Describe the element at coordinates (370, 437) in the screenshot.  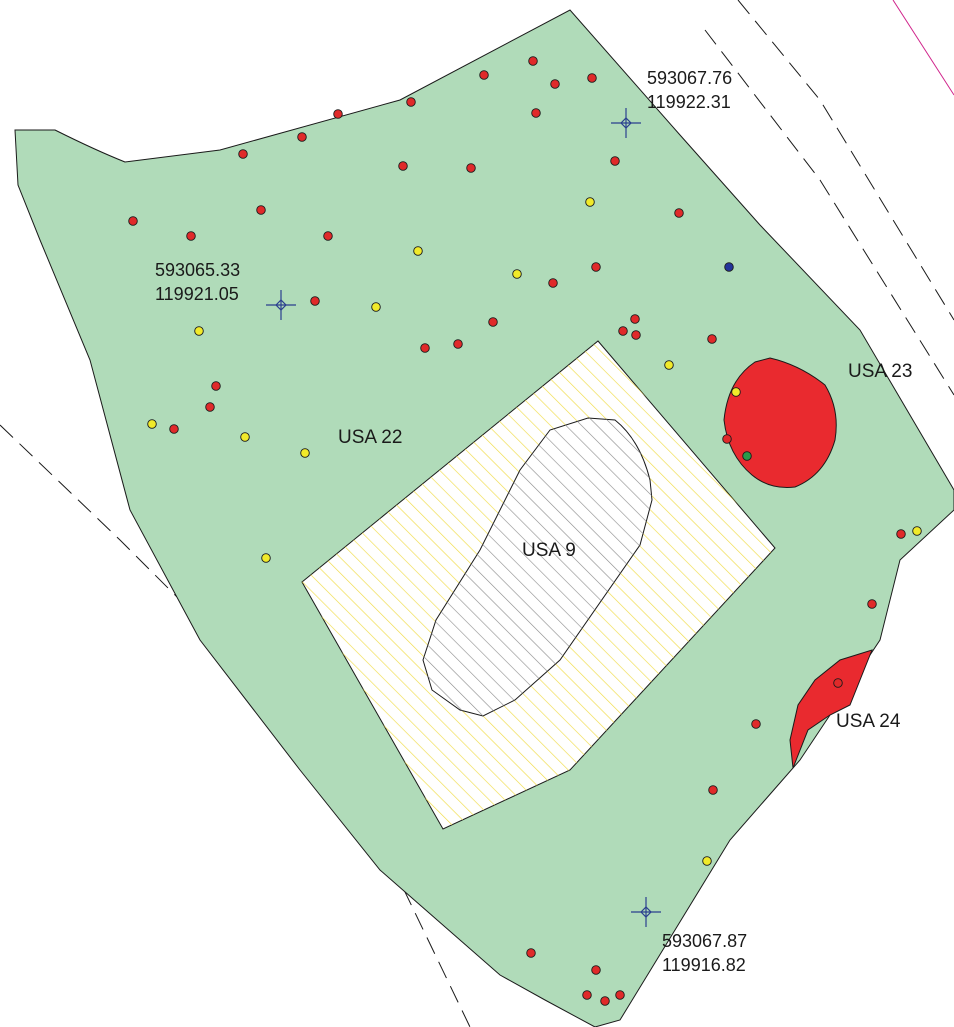
I see `usa22-label: USA 22` at that location.